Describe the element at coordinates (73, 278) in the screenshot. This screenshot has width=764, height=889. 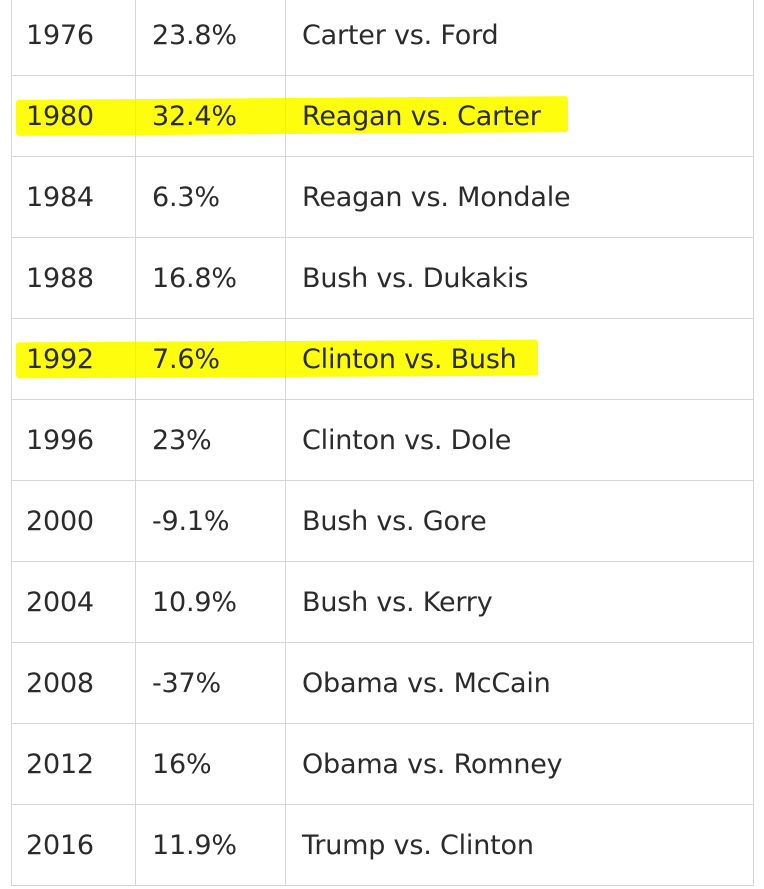
I see `year-cell: 1988` at that location.